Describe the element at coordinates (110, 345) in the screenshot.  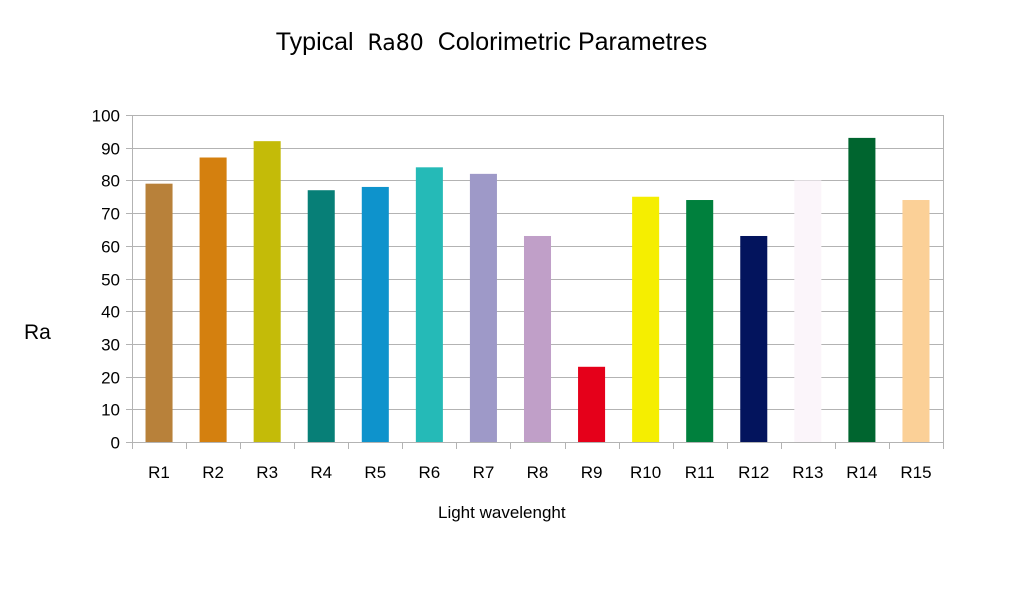
I see `y-tick-label: 30` at that location.